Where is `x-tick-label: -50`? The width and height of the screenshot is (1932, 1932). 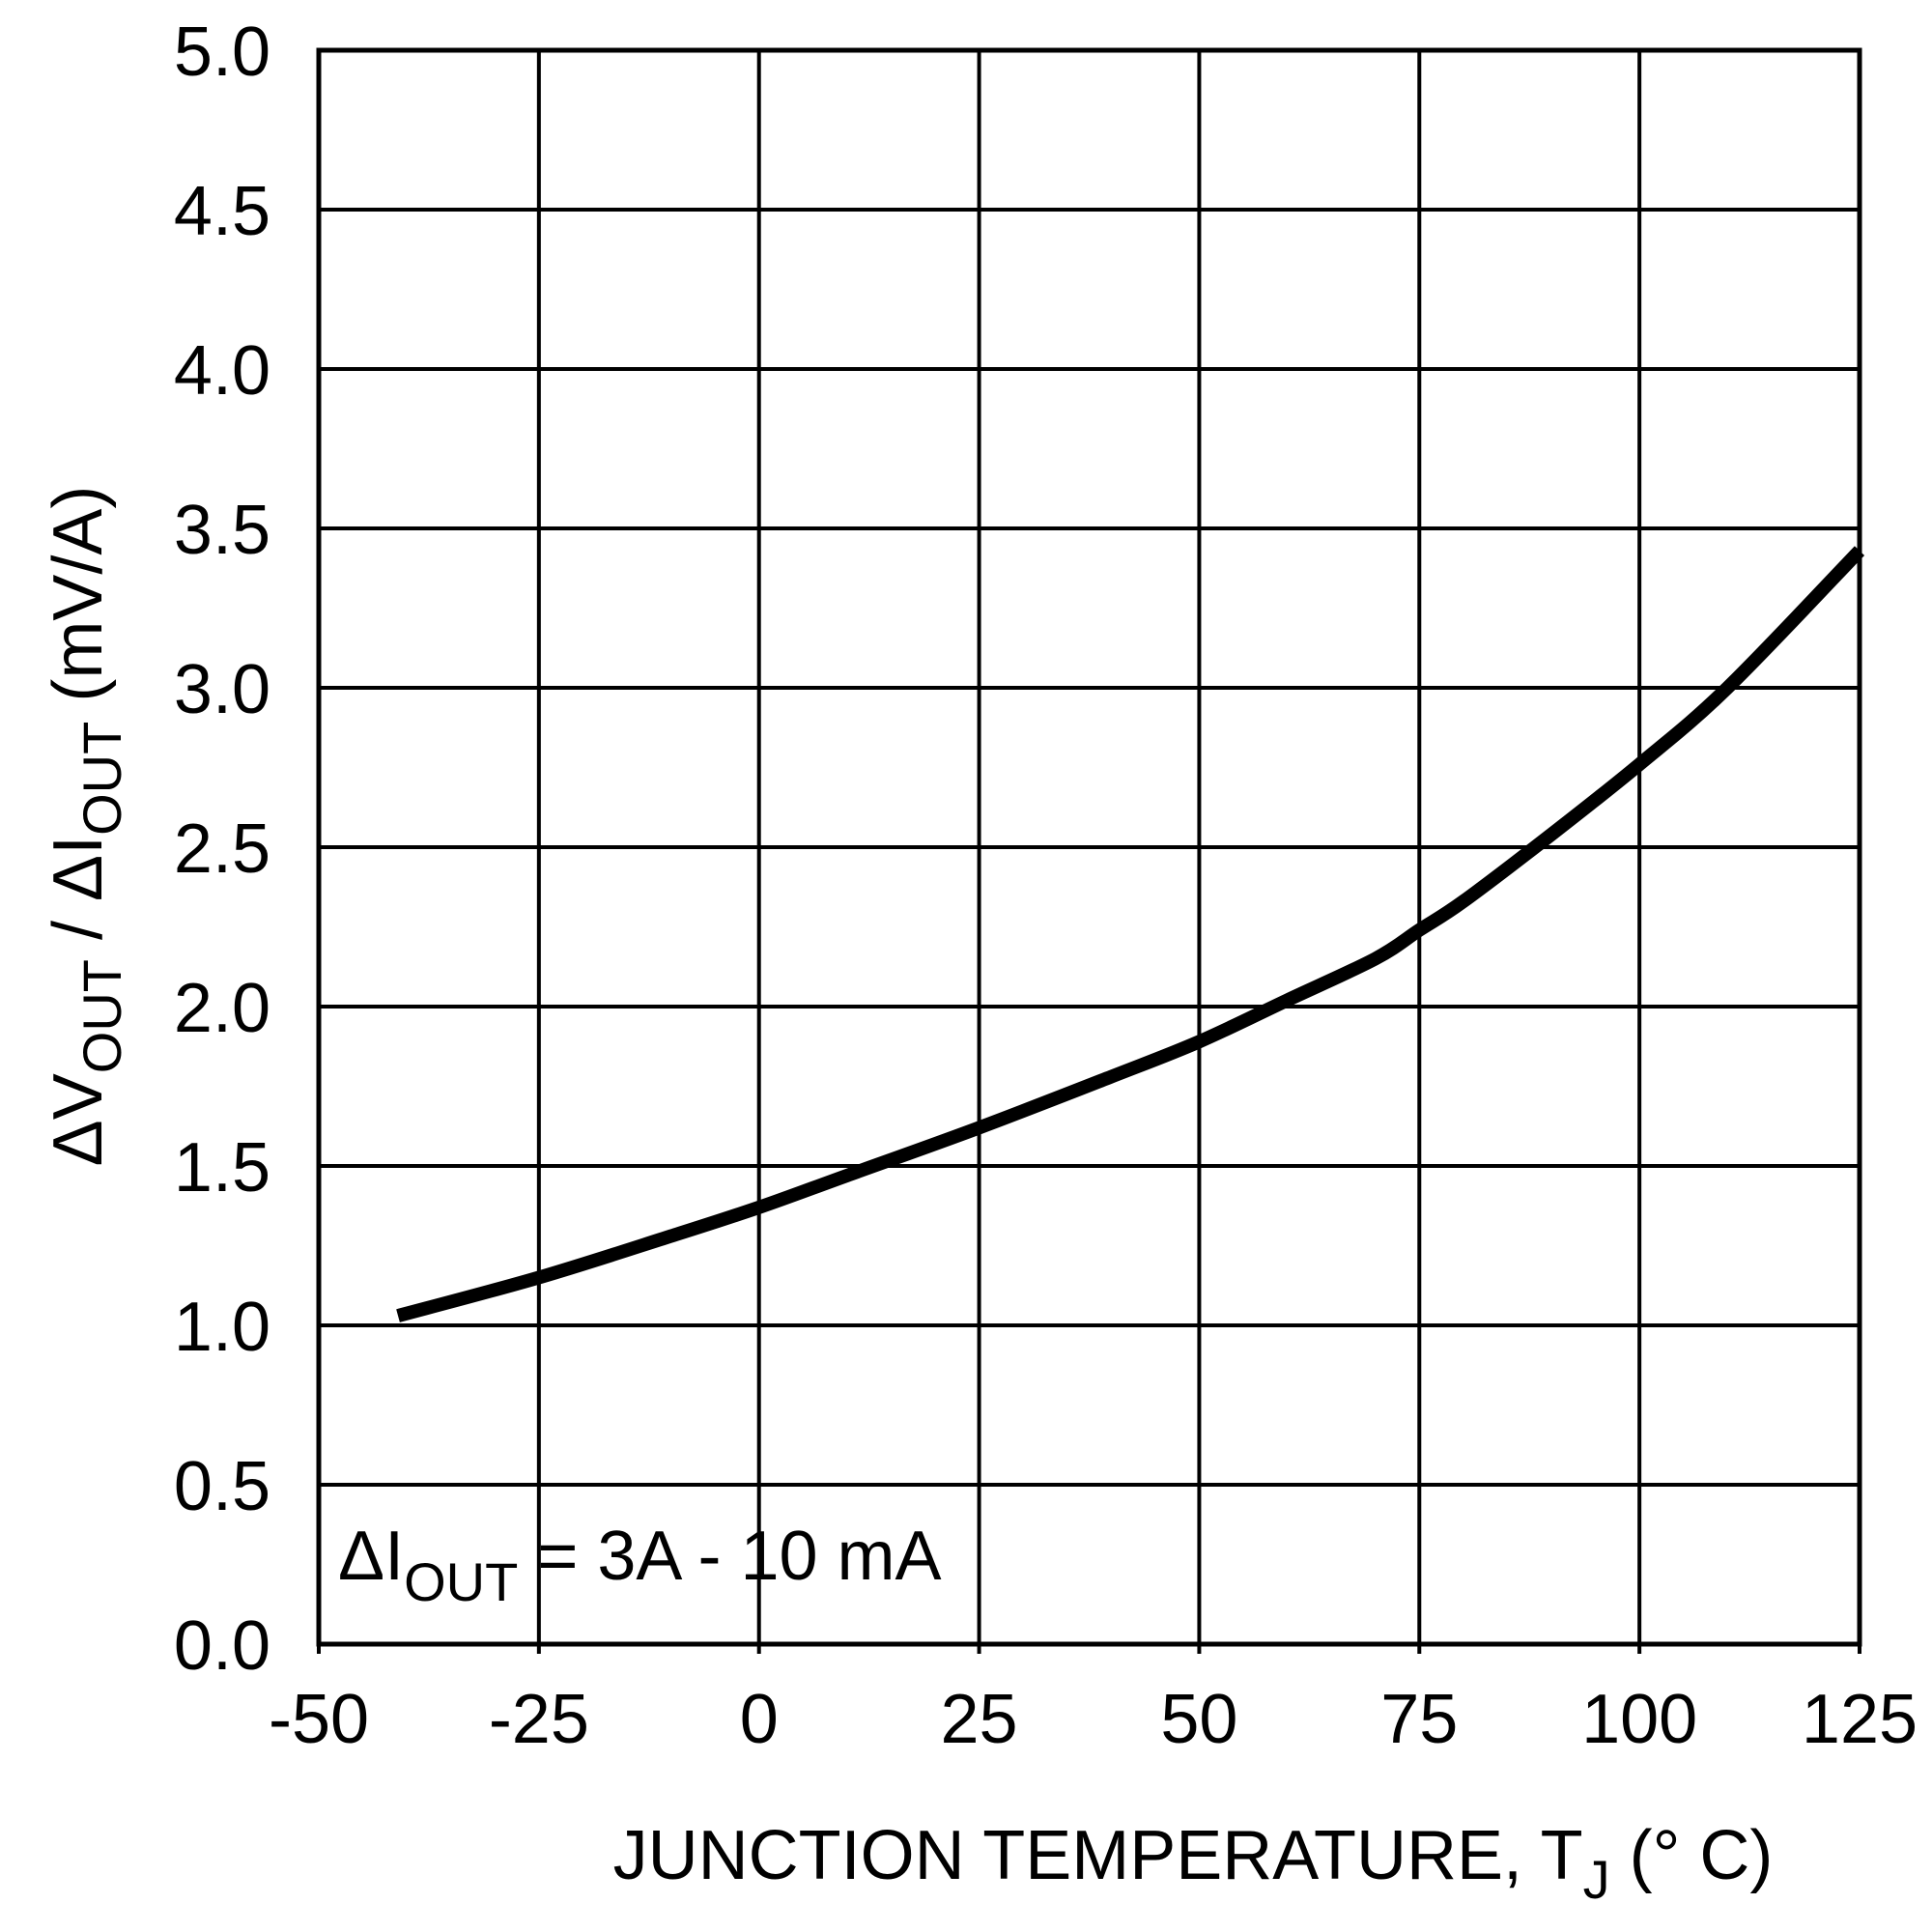
x-tick-label: -50 is located at coordinates (319, 1719).